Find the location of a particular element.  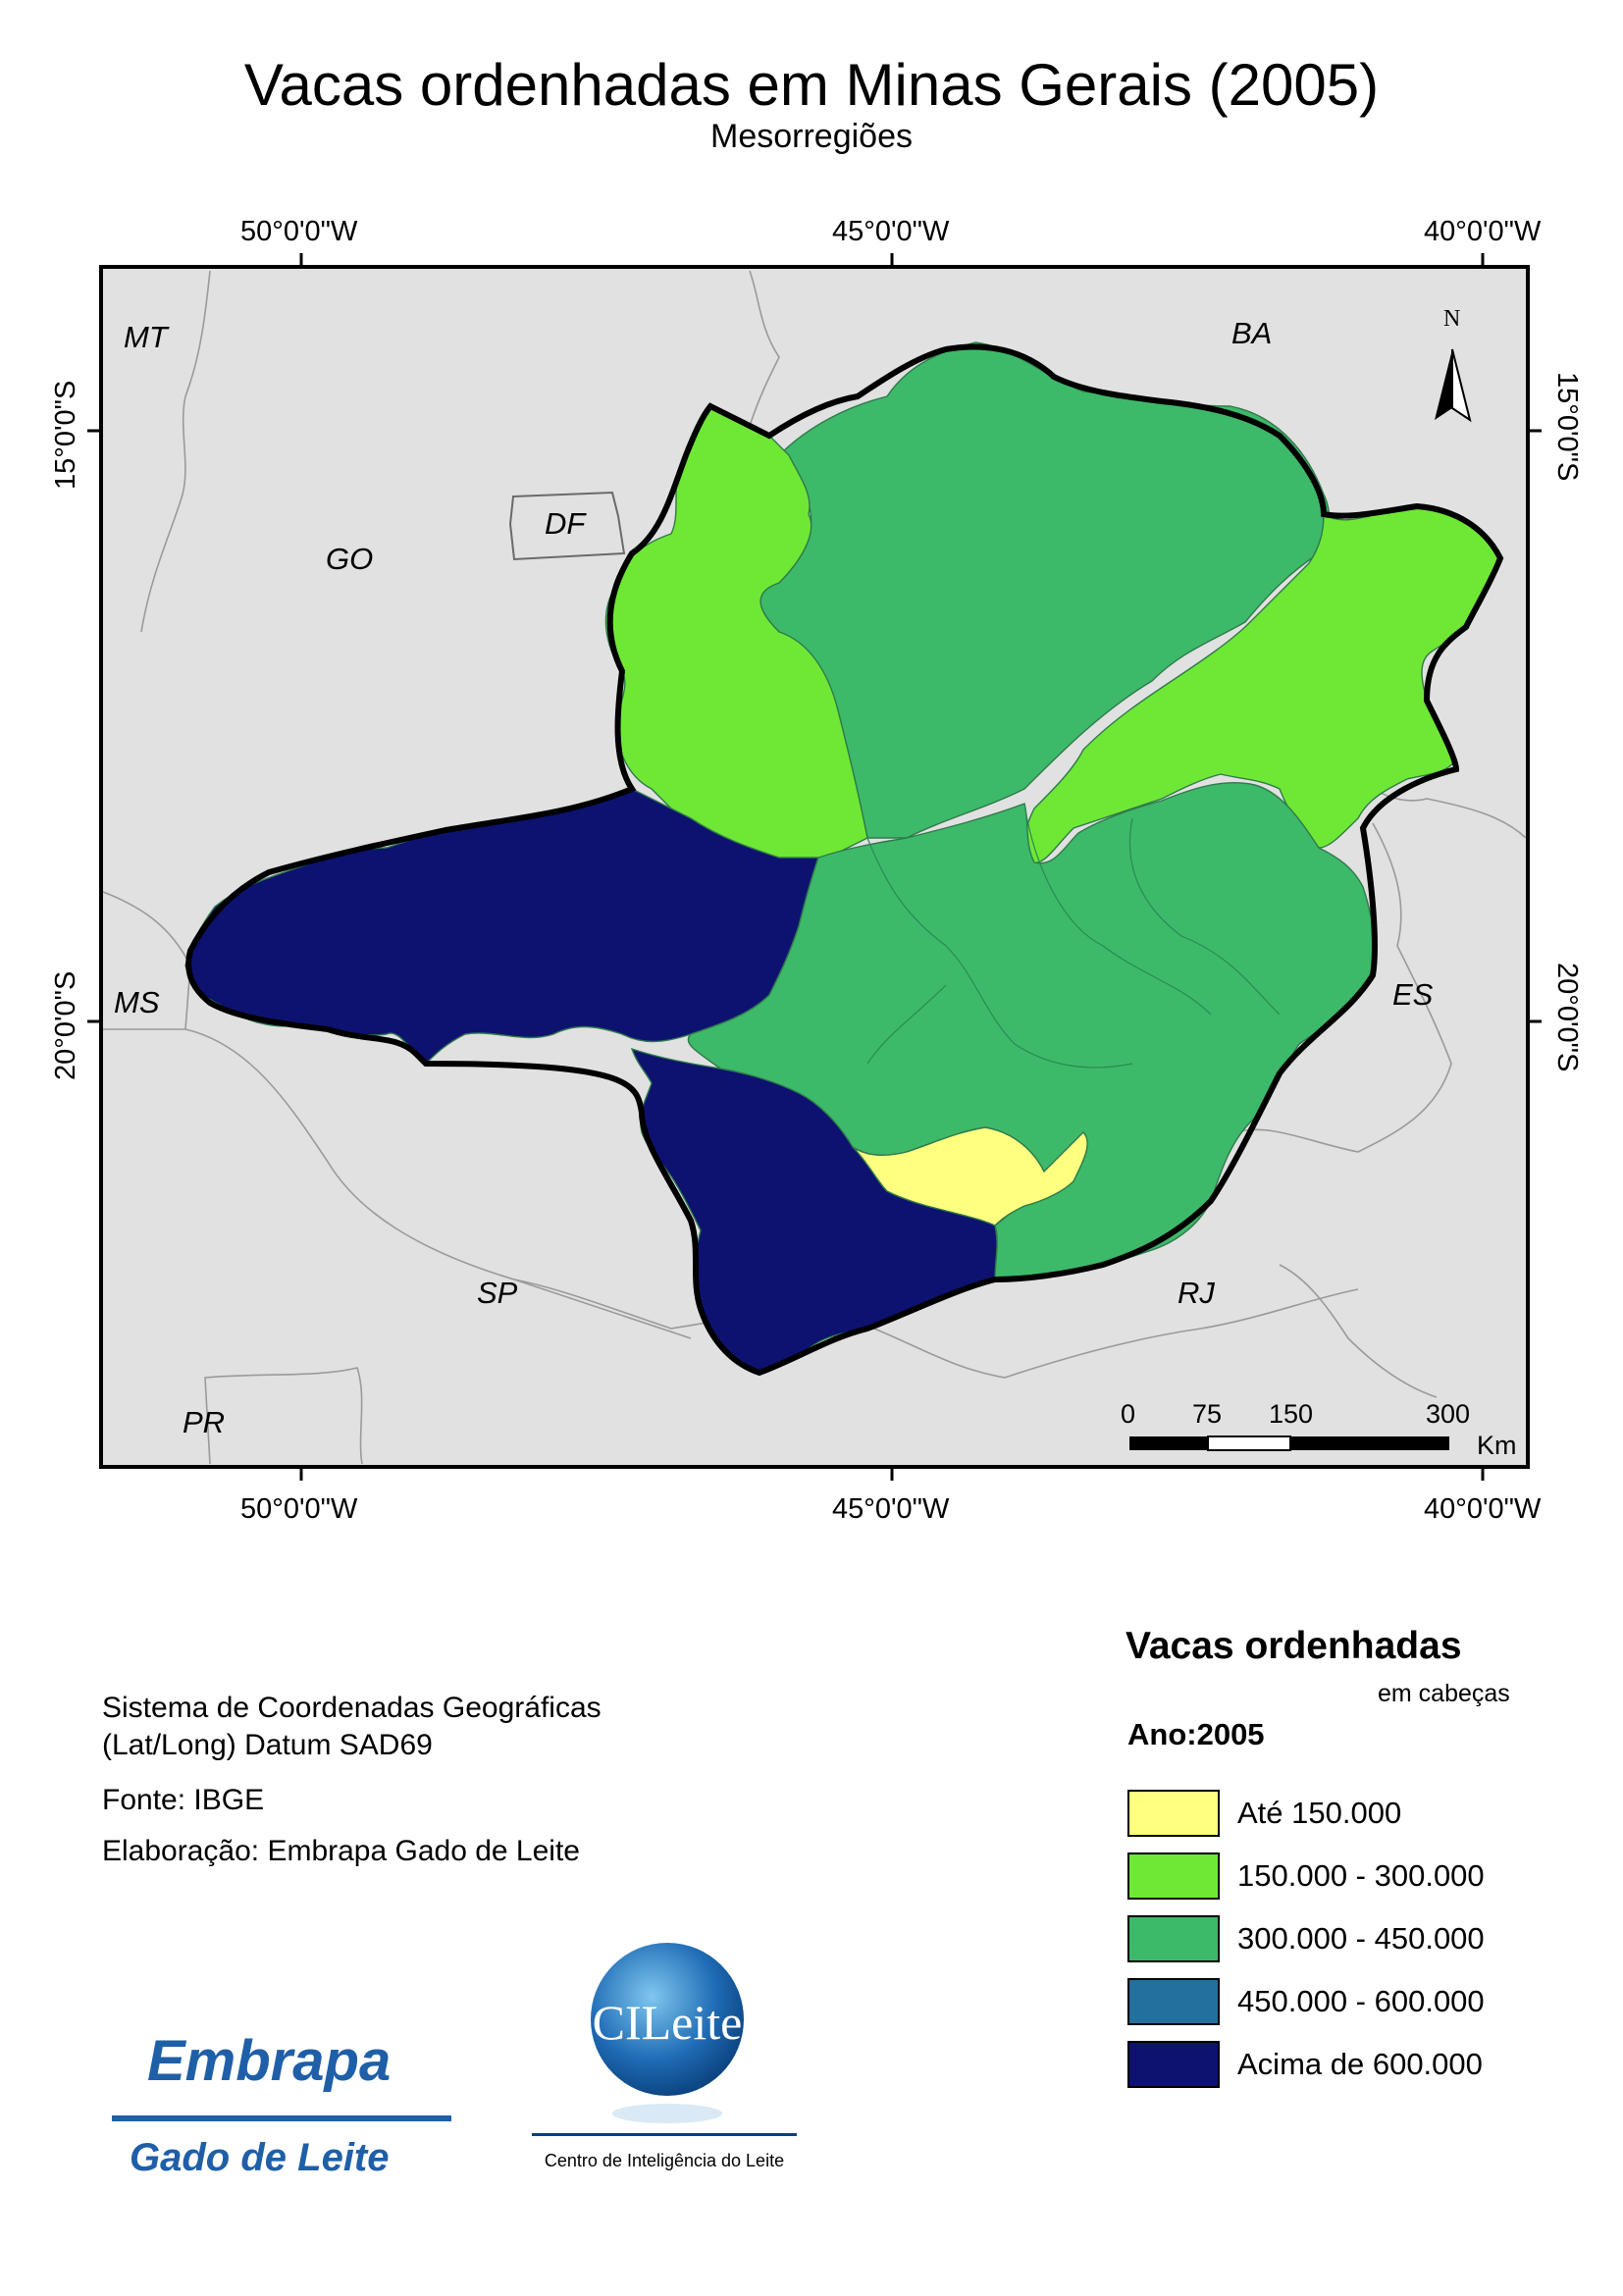

lon-label-bottom-50w: 50°0'0"W is located at coordinates (299, 1509).